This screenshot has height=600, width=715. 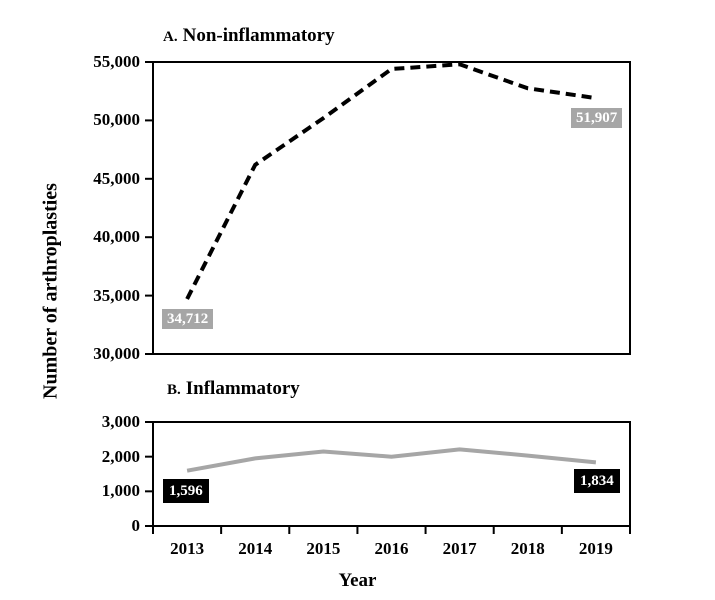 I want to click on x-tick-label: 2015, so click(x=323, y=548).